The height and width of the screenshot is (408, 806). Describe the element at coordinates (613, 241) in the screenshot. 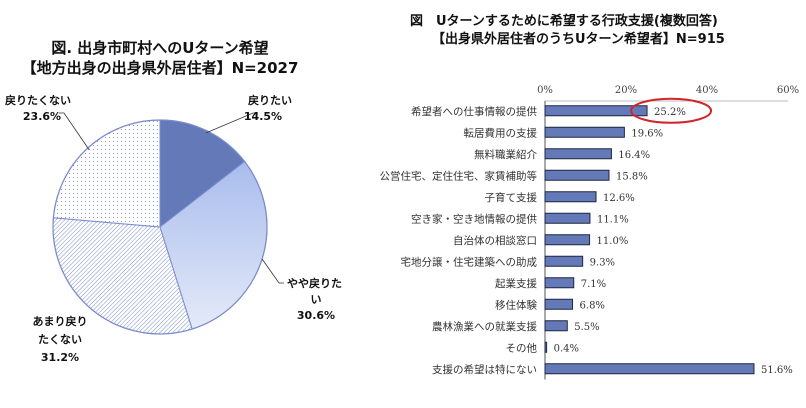

I see `value-label-6: 11.0%` at that location.